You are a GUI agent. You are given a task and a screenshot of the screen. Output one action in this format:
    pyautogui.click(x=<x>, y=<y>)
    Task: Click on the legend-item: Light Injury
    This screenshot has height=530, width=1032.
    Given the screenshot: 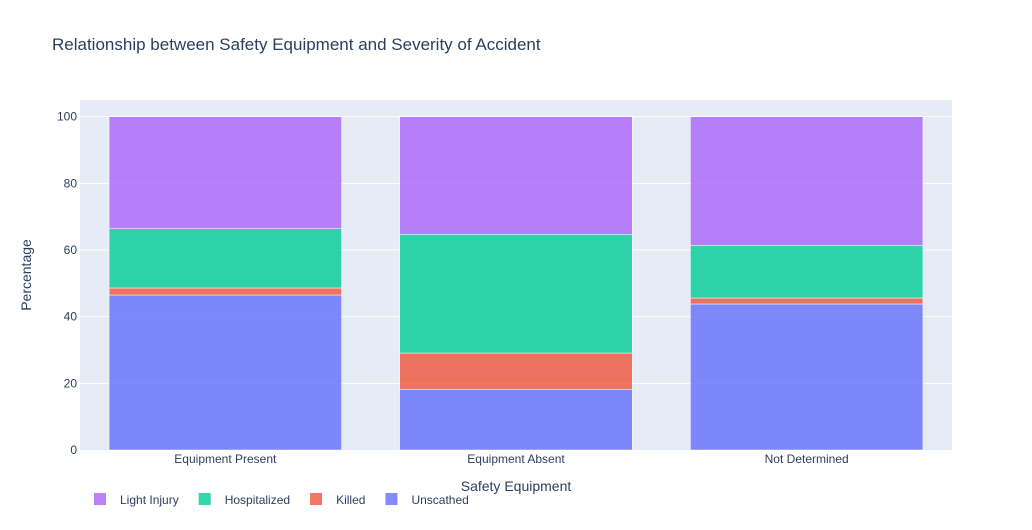 What is the action you would take?
    pyautogui.click(x=136, y=500)
    